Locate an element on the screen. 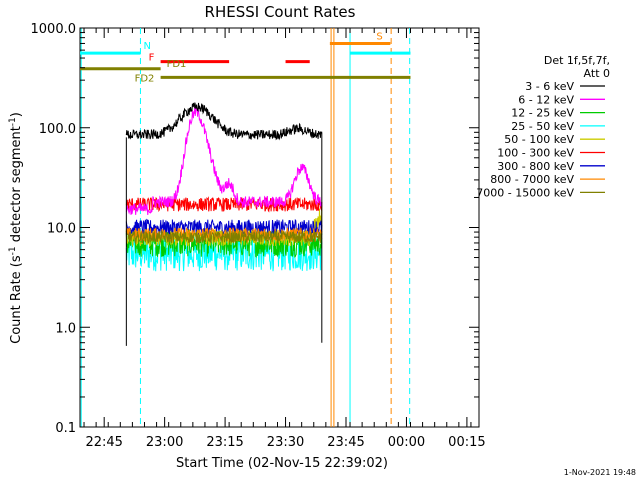 Image resolution: width=640 pixels, height=480 pixels. legend-label: 100 - 300 keV is located at coordinates (535, 153).